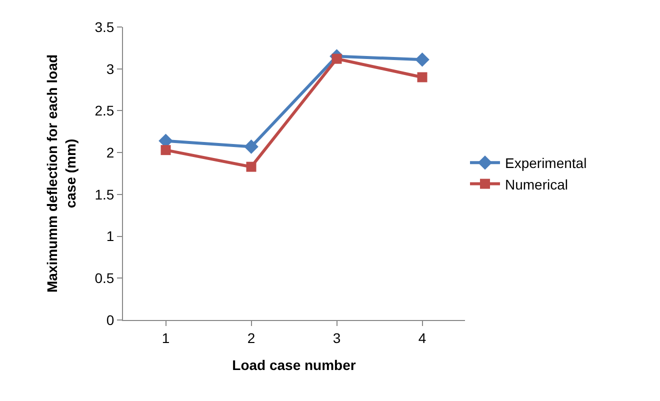 The height and width of the screenshot is (401, 660). Describe the element at coordinates (536, 184) in the screenshot. I see `legend-label: Numerical` at that location.